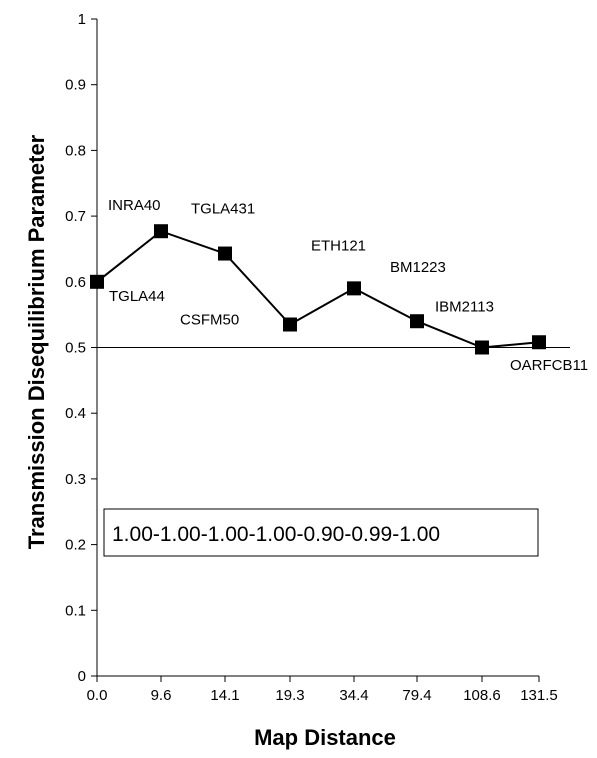 The width and height of the screenshot is (597, 758). What do you see at coordinates (137, 296) in the screenshot?
I see `point-label-tgla44: TGLA44` at bounding box center [137, 296].